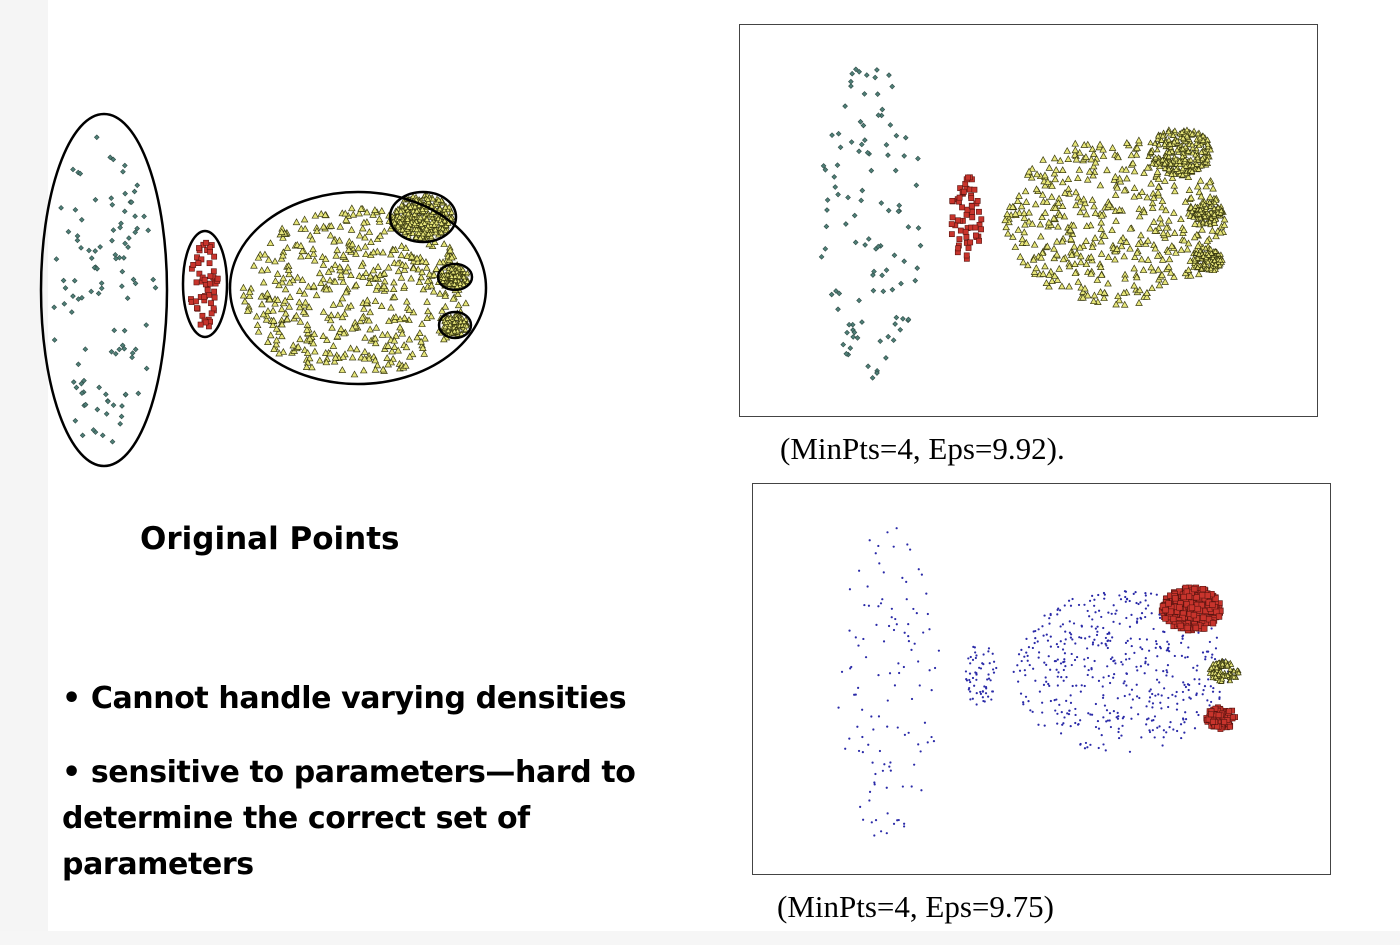 Image resolution: width=1400 pixels, height=945 pixels. What do you see at coordinates (263, 290) in the screenshot?
I see `original-points-plot` at bounding box center [263, 290].